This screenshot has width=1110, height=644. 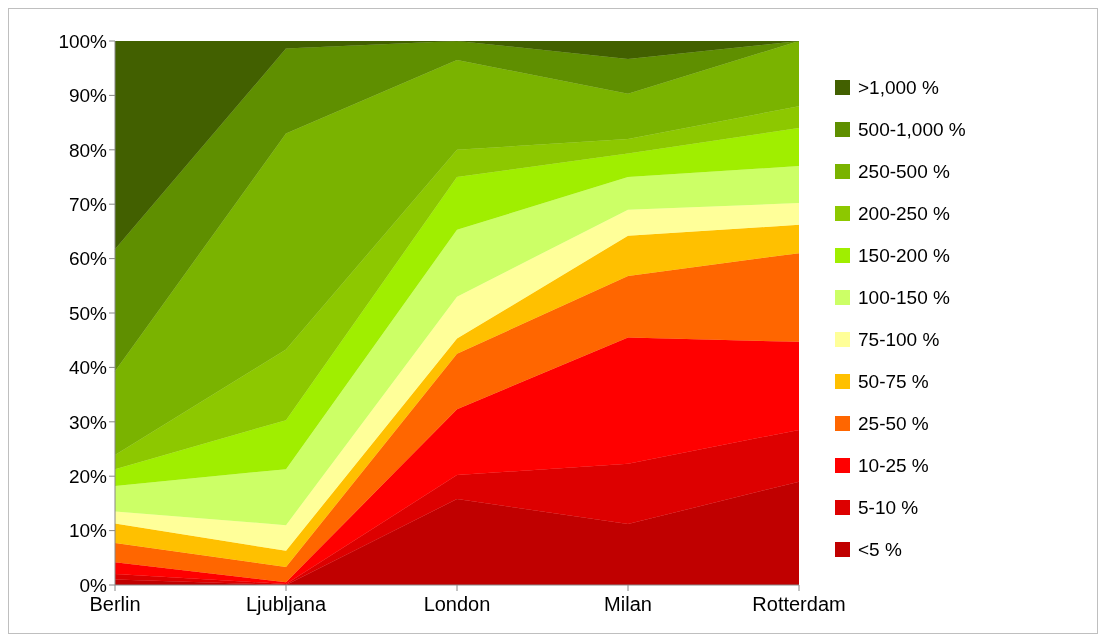 I want to click on legend-label: 25-50 %, so click(x=893, y=424).